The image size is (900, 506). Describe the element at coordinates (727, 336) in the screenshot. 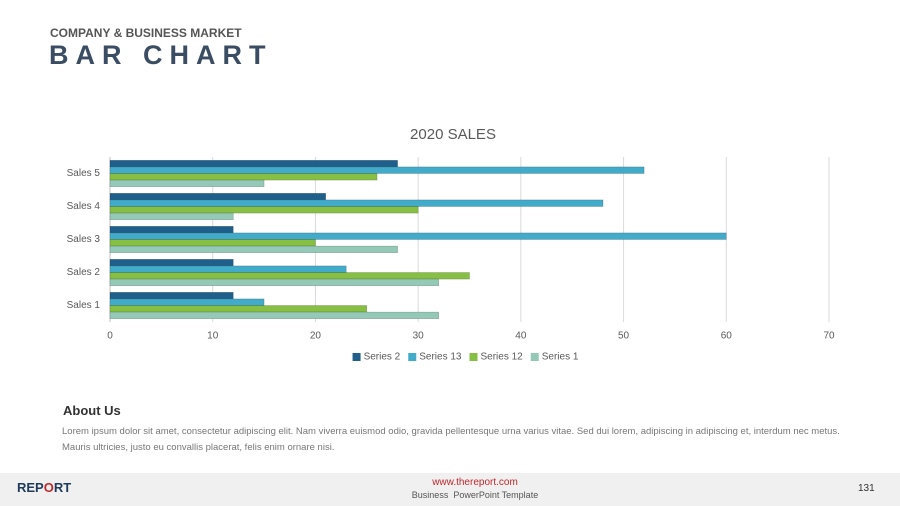

I see `x-tick-label: 60` at that location.